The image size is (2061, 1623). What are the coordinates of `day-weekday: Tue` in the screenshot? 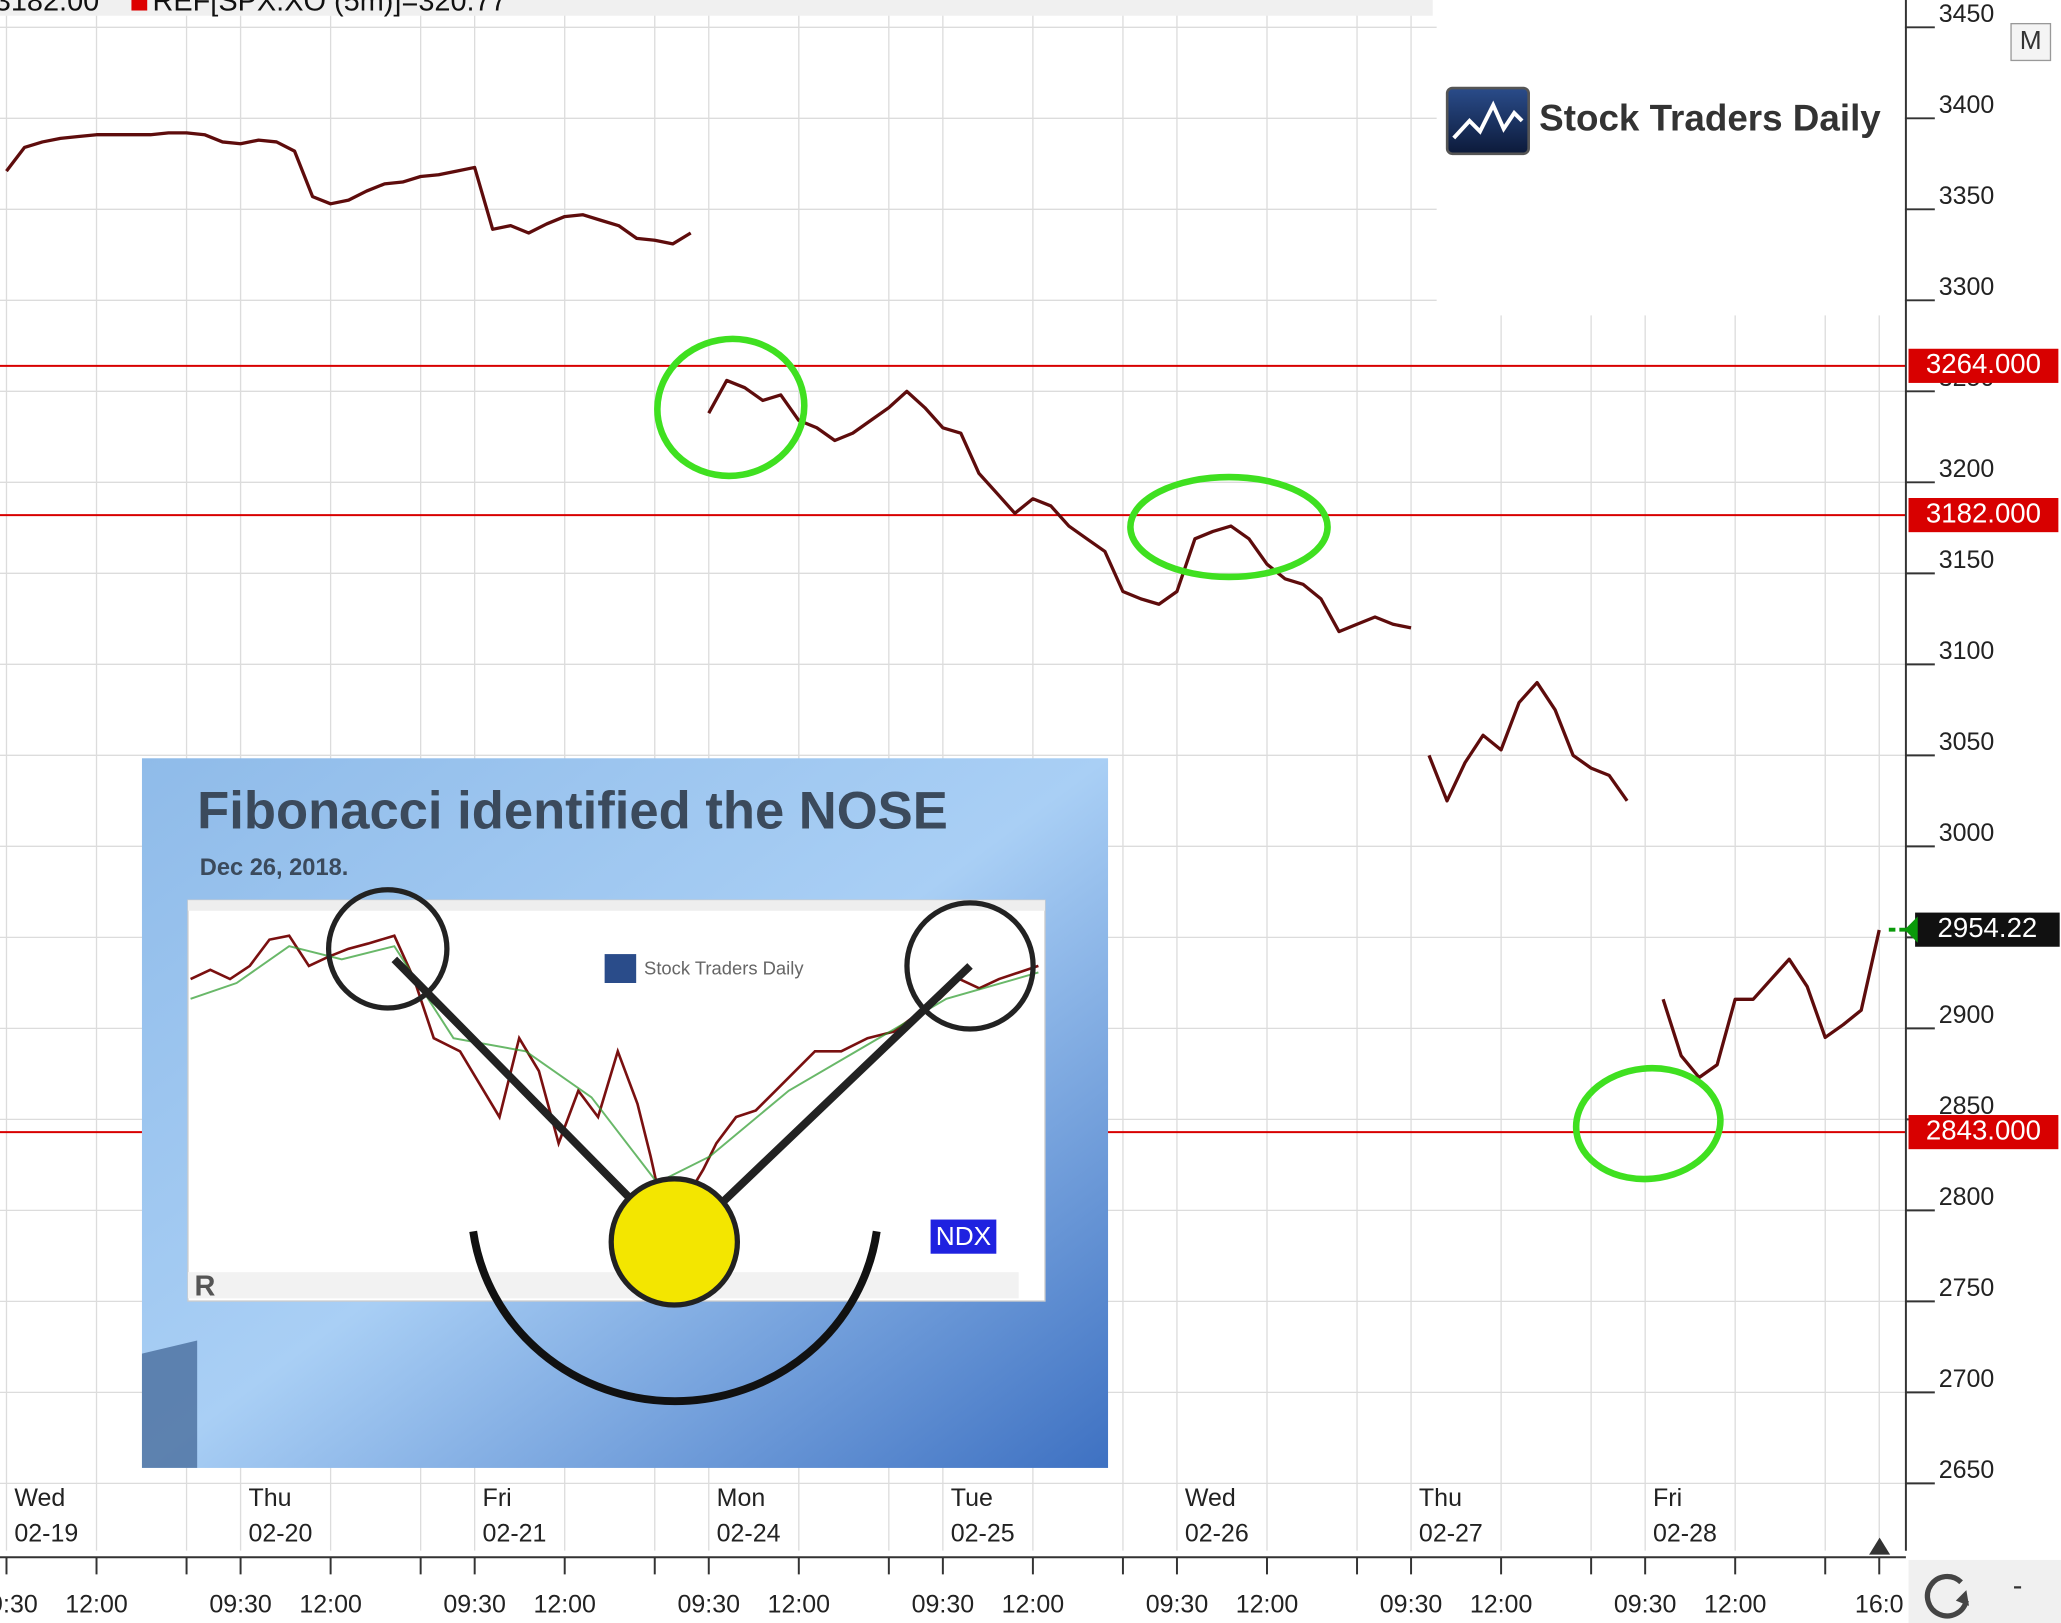 It's located at (972, 1498).